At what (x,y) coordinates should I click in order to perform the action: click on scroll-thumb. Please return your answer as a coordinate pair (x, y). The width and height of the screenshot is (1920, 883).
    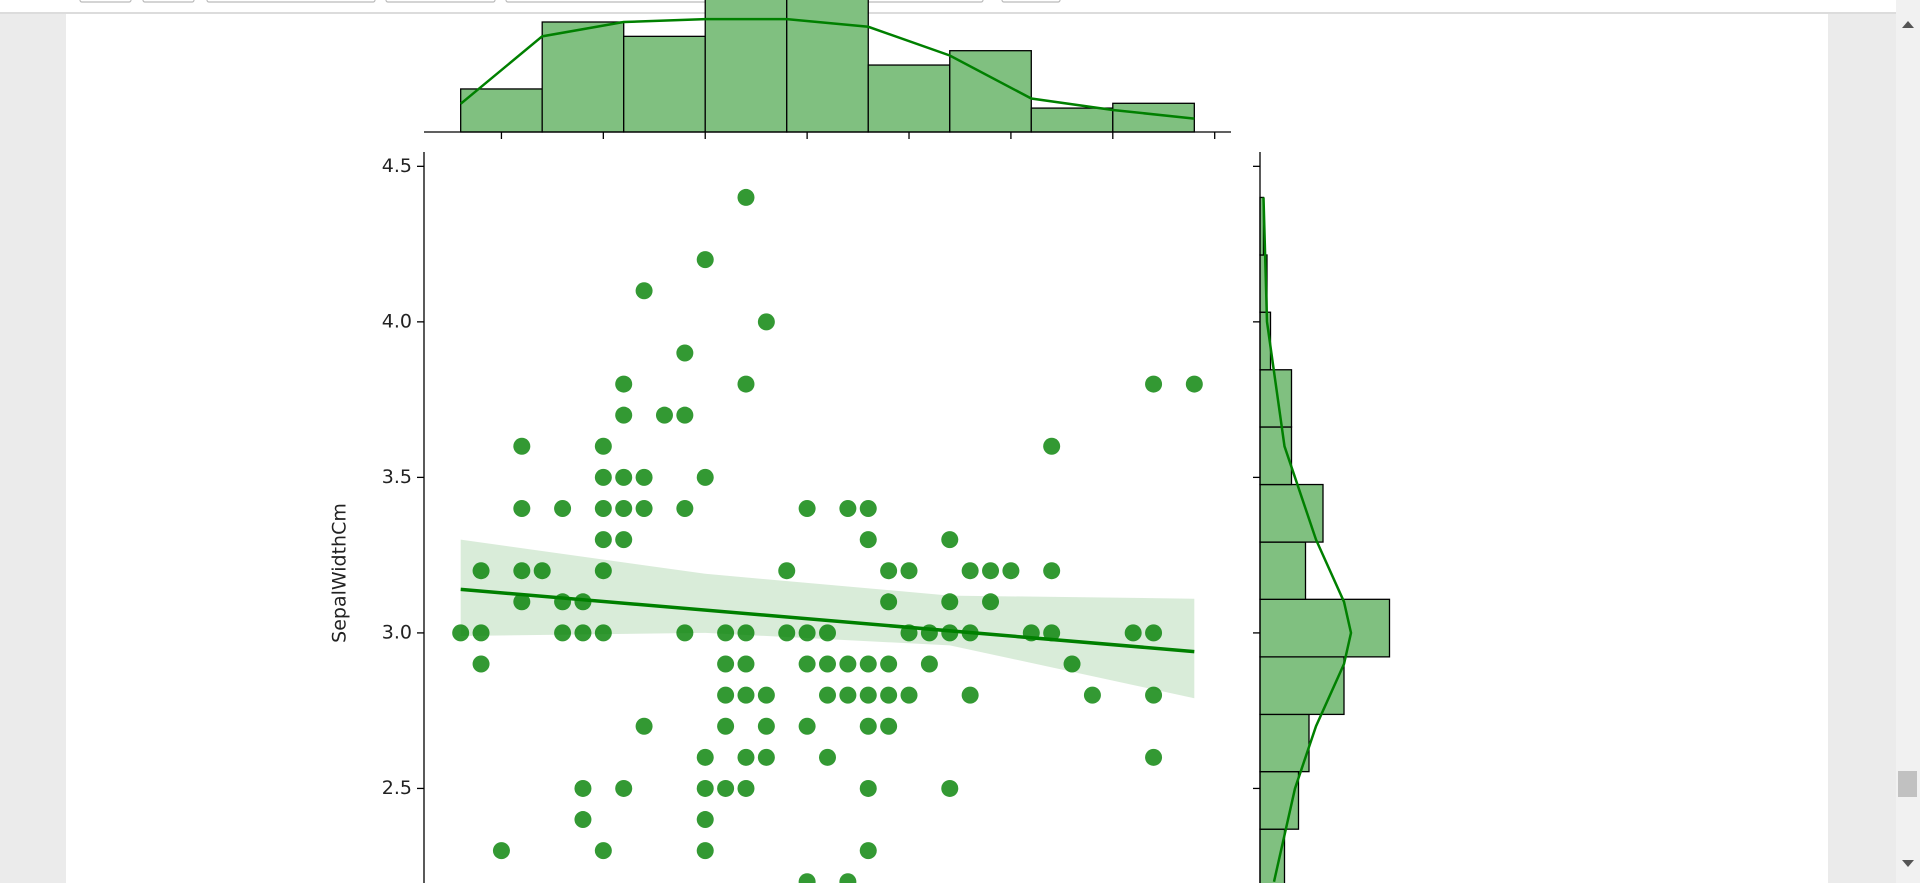
    Looking at the image, I should click on (1907, 784).